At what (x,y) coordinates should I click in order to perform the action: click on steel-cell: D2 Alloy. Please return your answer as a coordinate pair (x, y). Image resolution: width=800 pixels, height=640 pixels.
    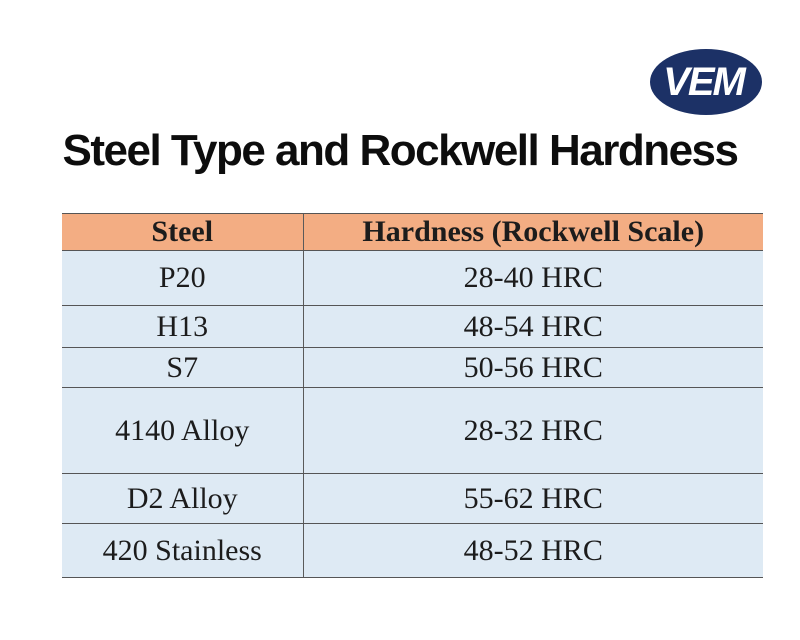
    Looking at the image, I should click on (182, 498).